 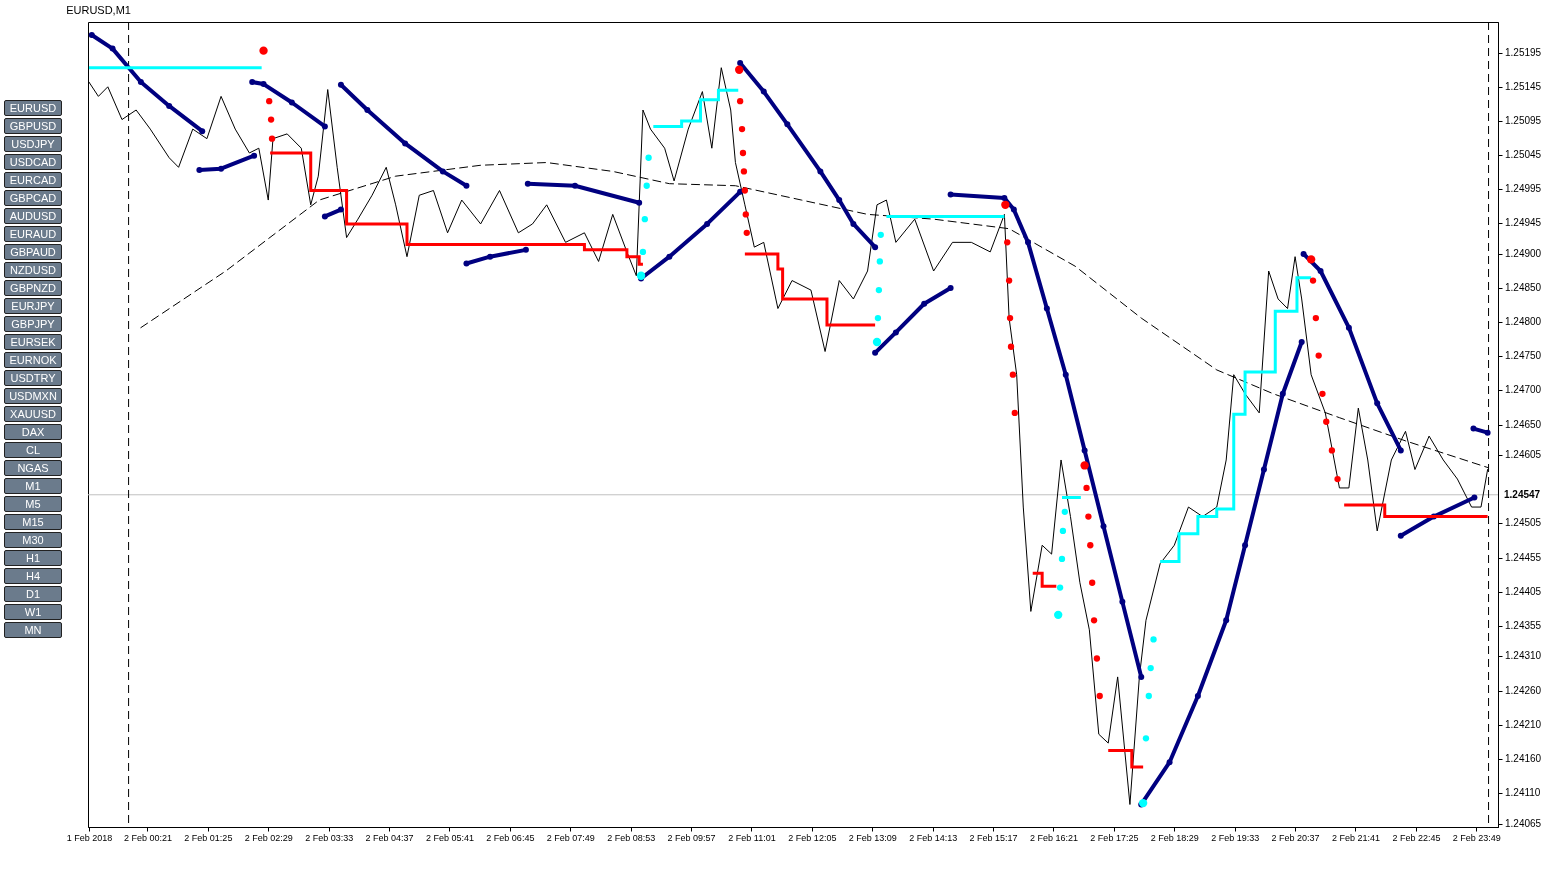 What do you see at coordinates (449, 837) in the screenshot?
I see `x-tick-label: 2 Feb 05:41` at bounding box center [449, 837].